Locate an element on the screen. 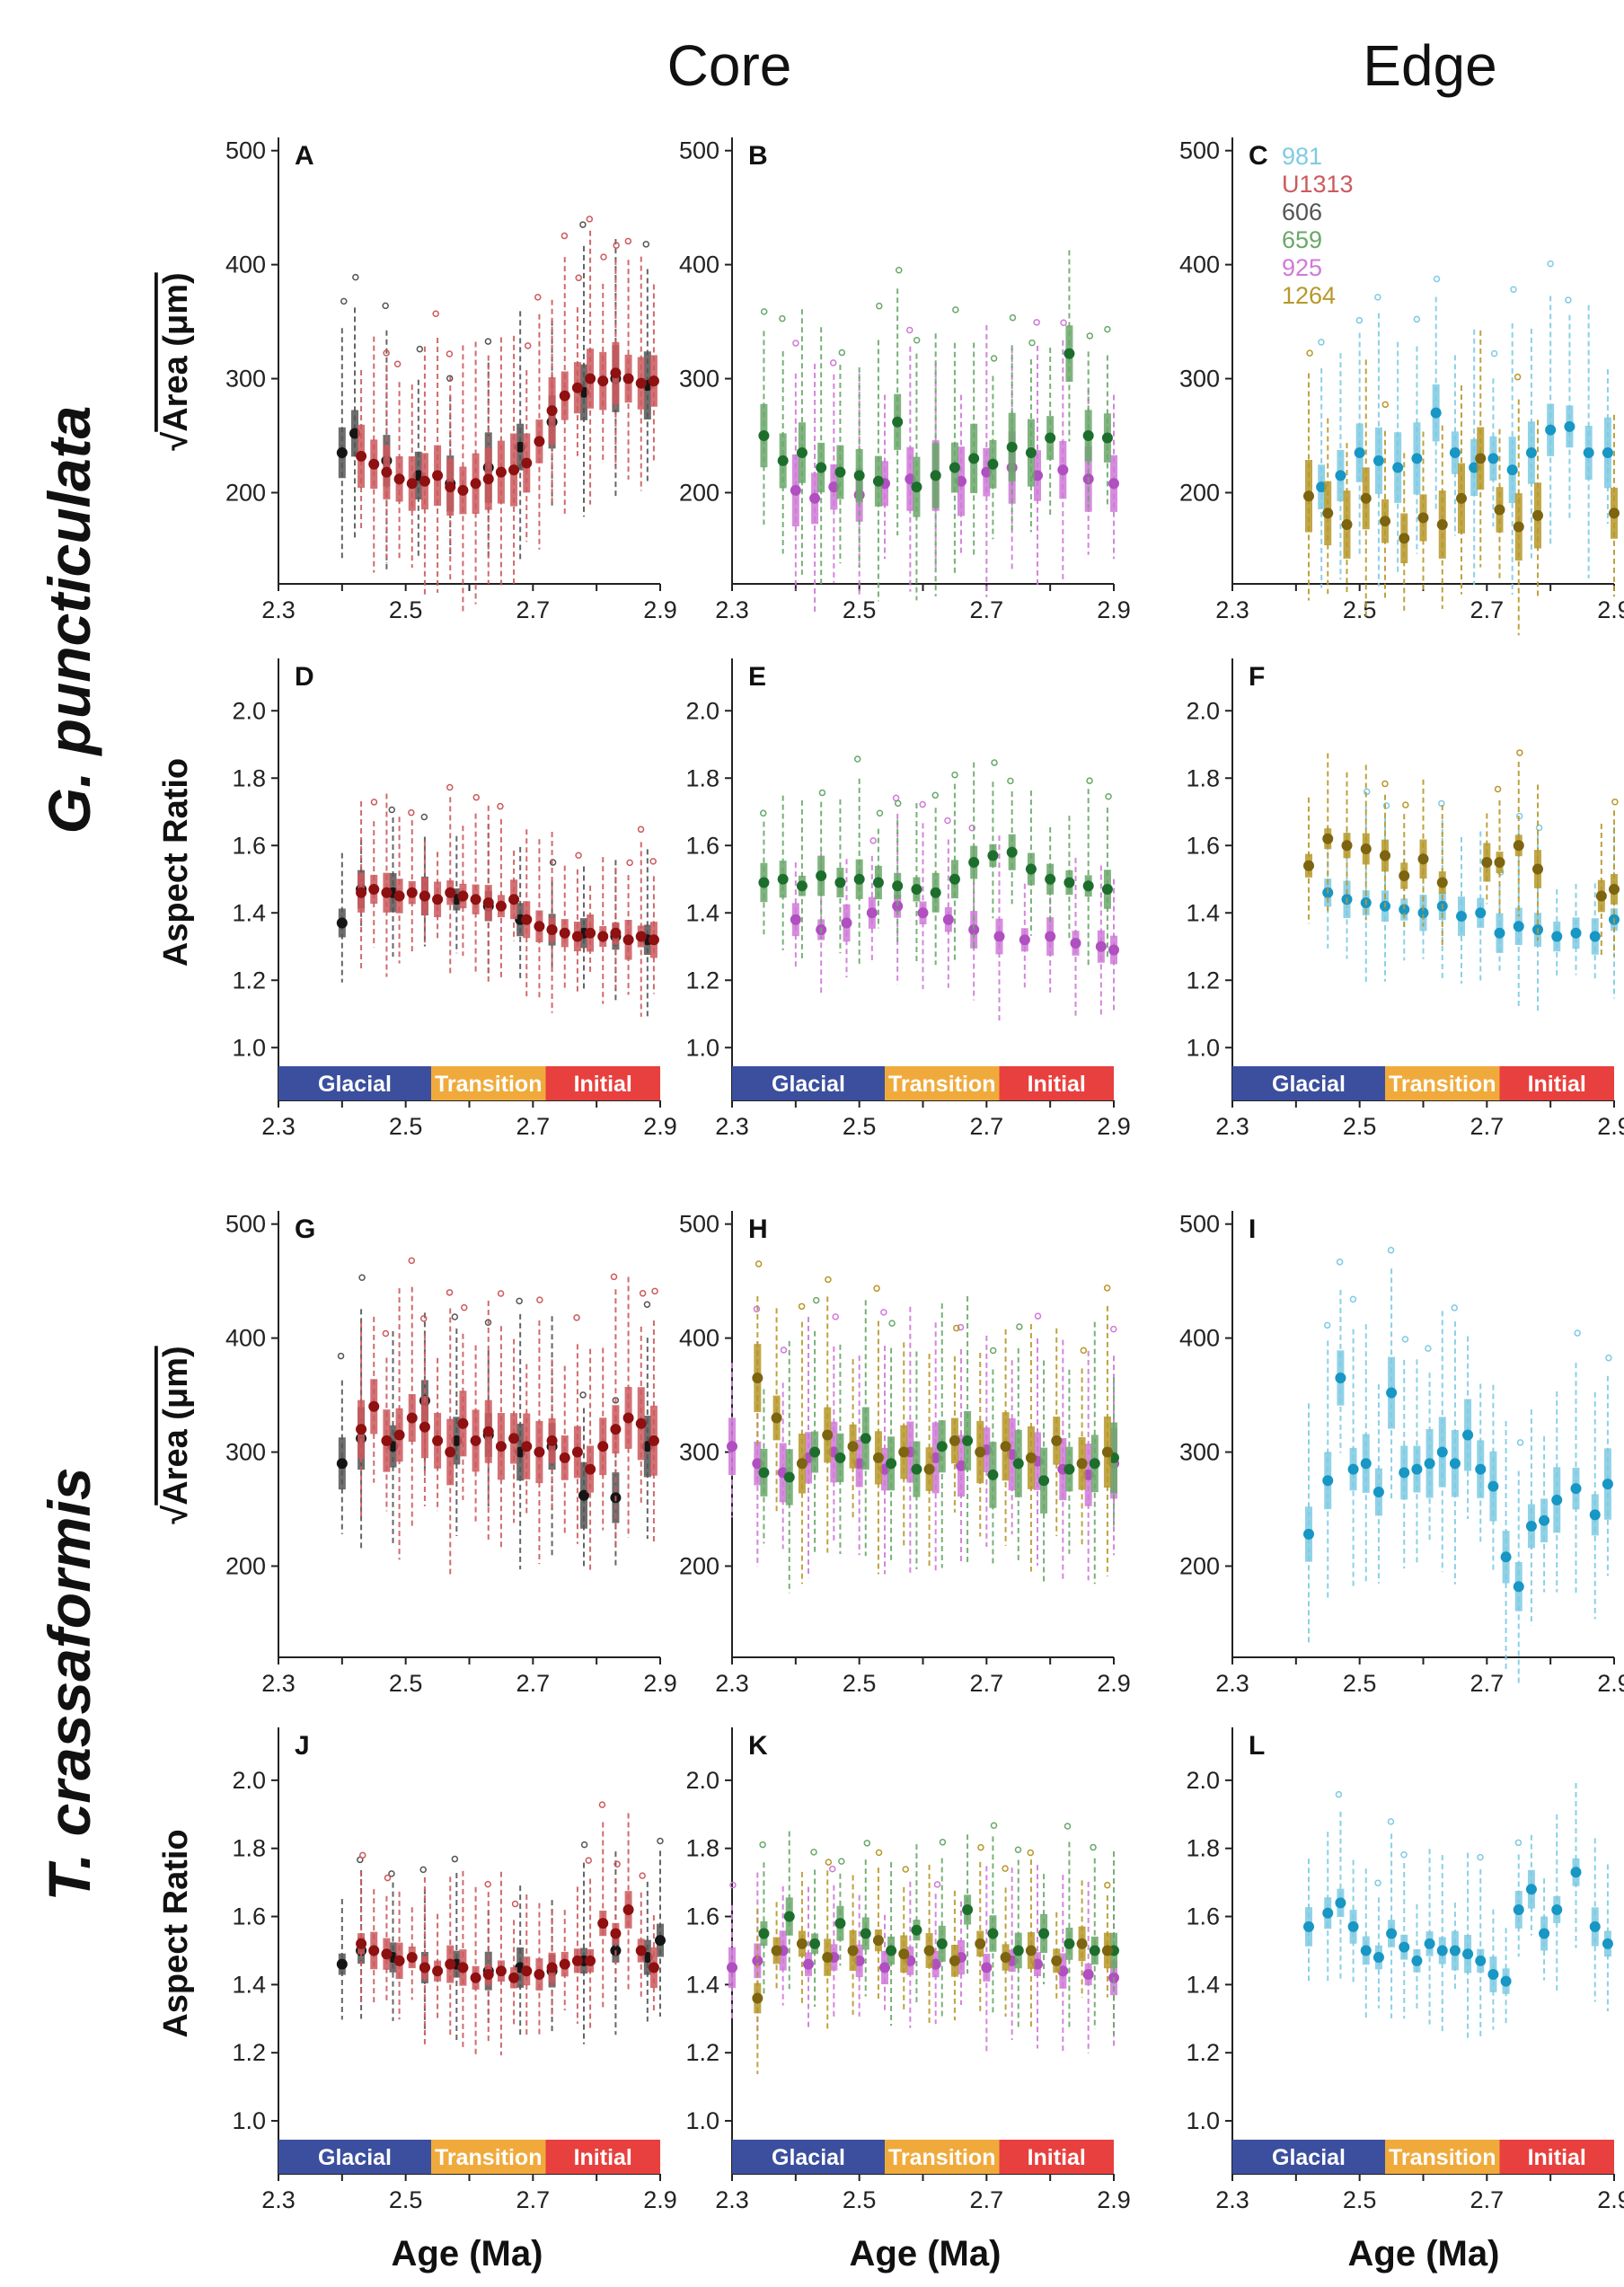 The width and height of the screenshot is (1624, 2287). stage-label: Initial is located at coordinates (1557, 1084).